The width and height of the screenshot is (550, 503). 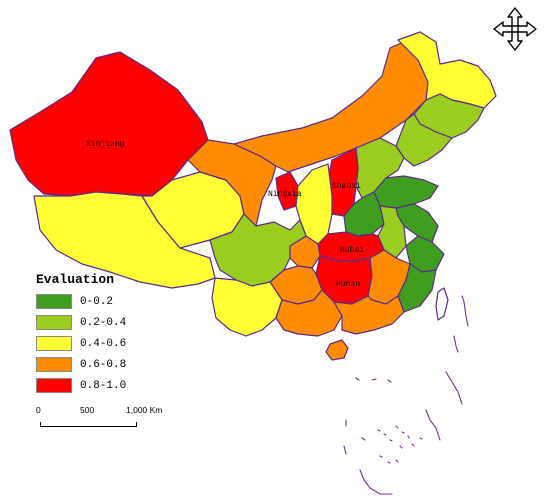 What do you see at coordinates (103, 322) in the screenshot?
I see `legend-label: 0.2-0.4` at bounding box center [103, 322].